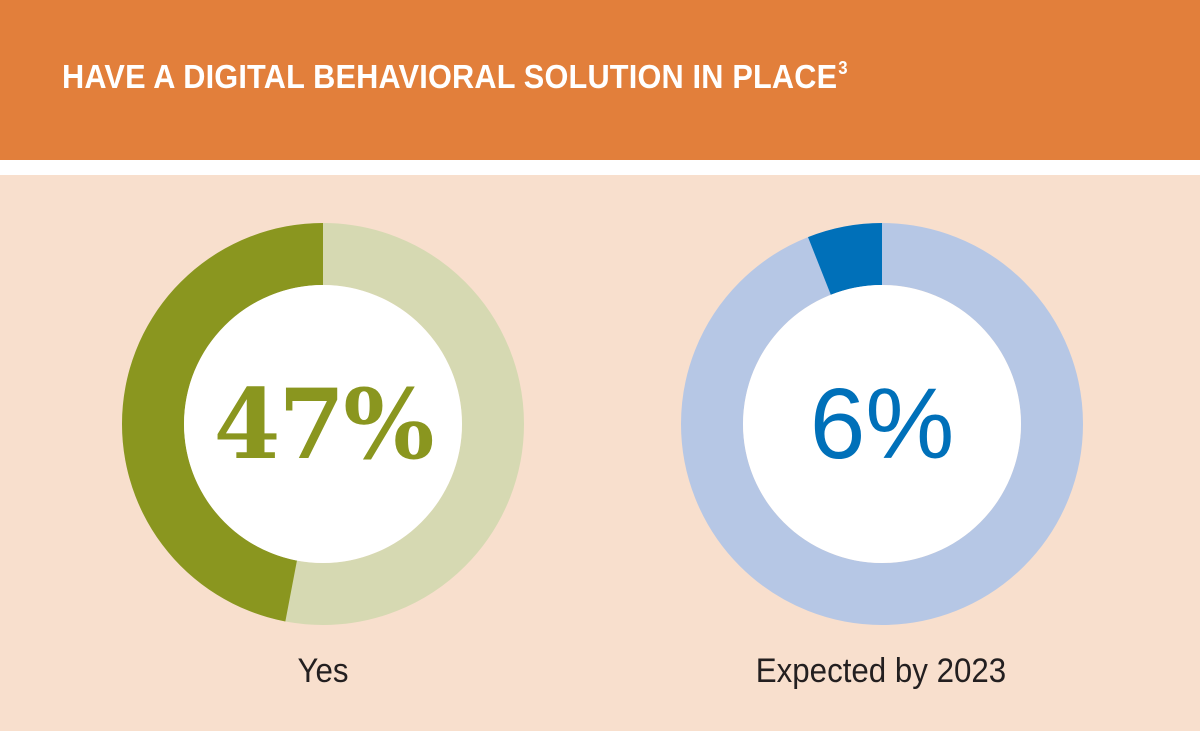  Describe the element at coordinates (600, 167) in the screenshot. I see `divider-stripe` at that location.